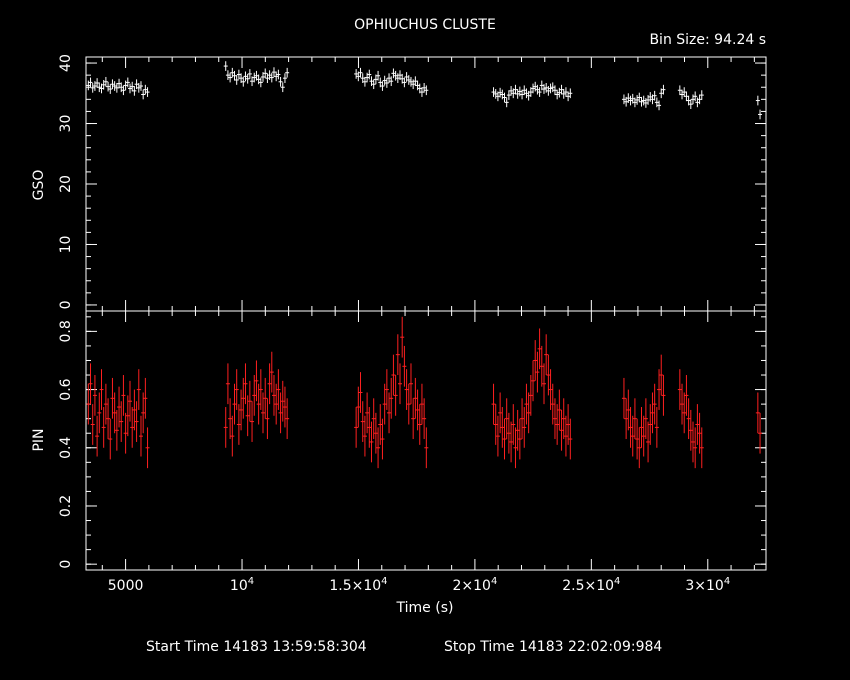 The width and height of the screenshot is (850, 680). Describe the element at coordinates (707, 585) in the screenshot. I see `x-tick-label: 3×104` at that location.